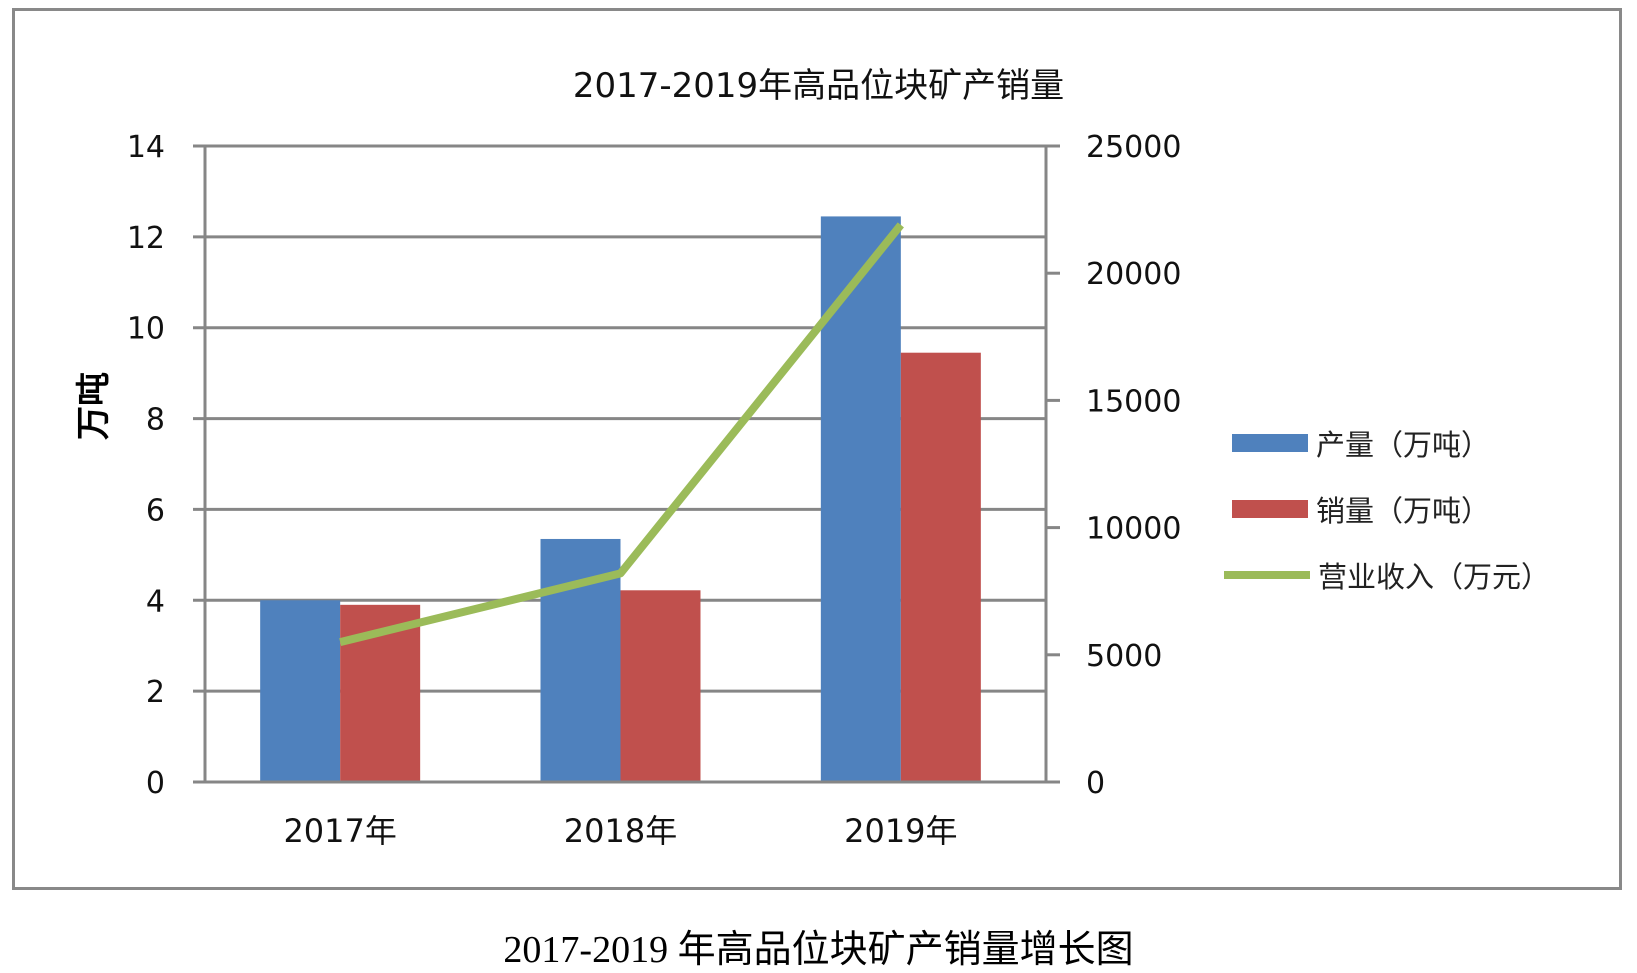  What do you see at coordinates (155, 601) in the screenshot?
I see `y-tick-label: 4` at bounding box center [155, 601].